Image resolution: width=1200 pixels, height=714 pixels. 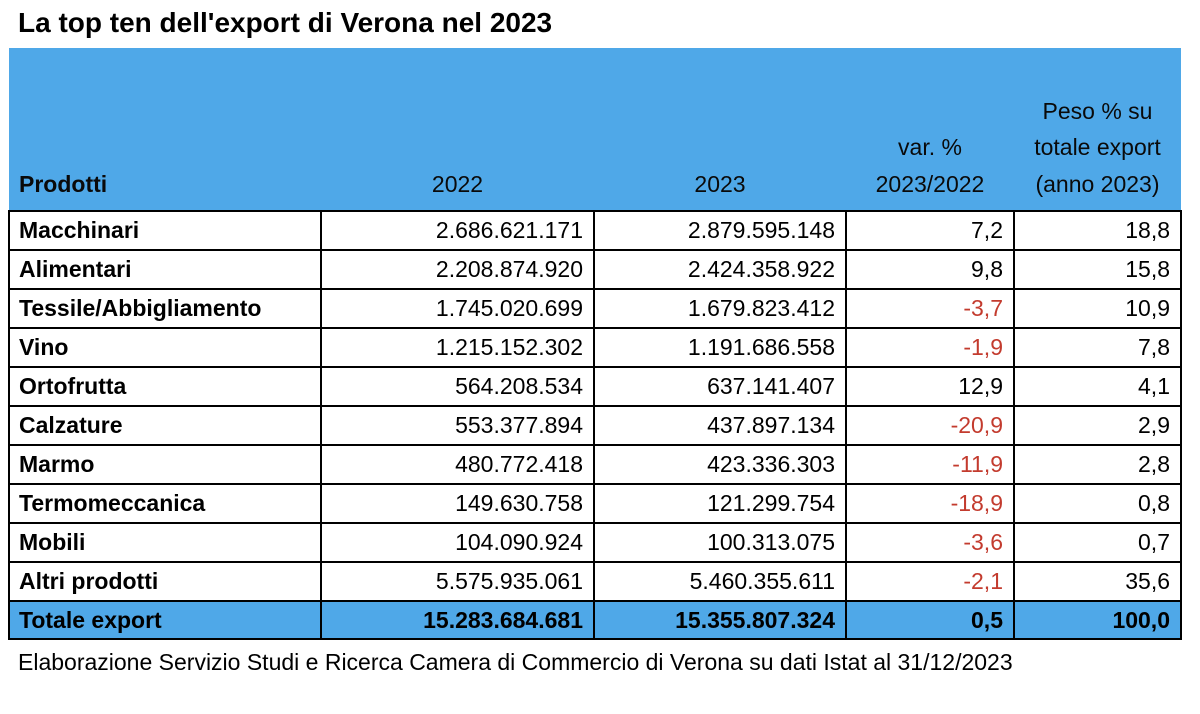 What do you see at coordinates (165, 464) in the screenshot?
I see `cell-product: Marmo` at bounding box center [165, 464].